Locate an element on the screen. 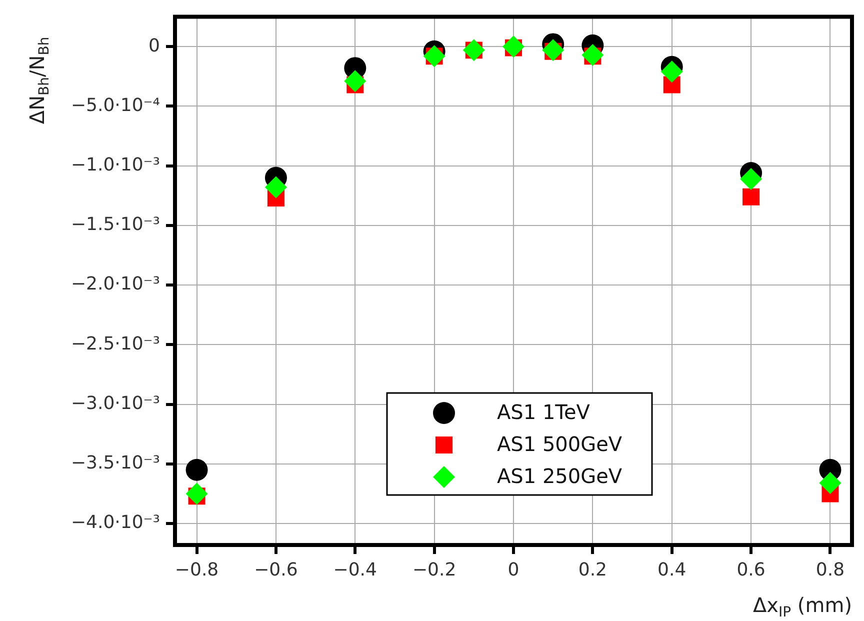 Image resolution: width=864 pixels, height=621 pixels. x-tick-label: 0.2 is located at coordinates (592, 569).